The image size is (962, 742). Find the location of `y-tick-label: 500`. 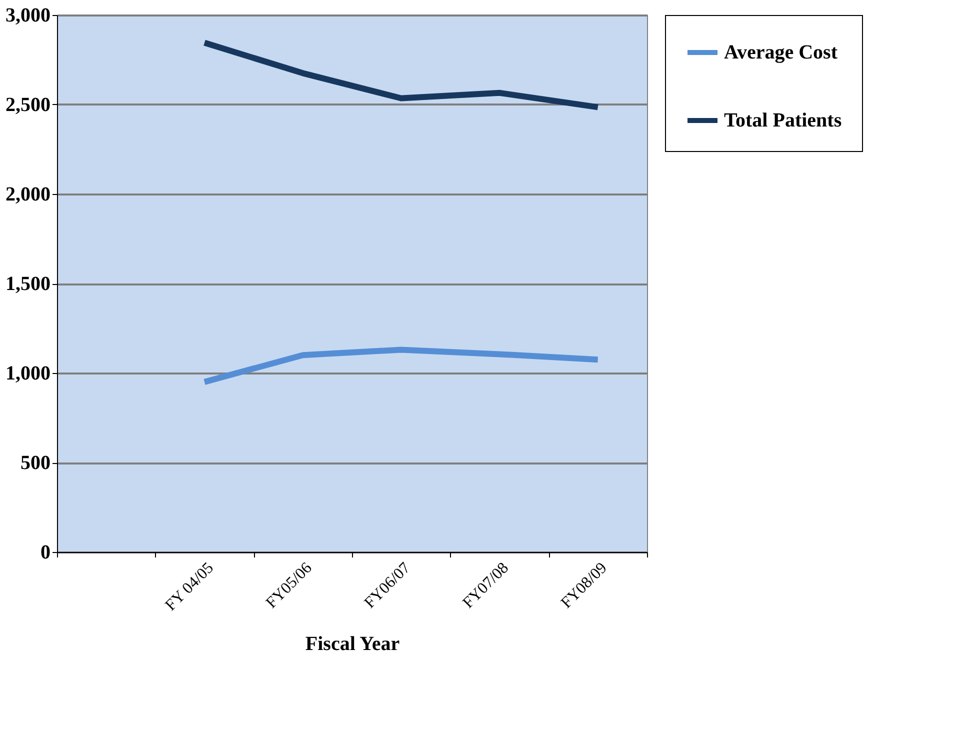

y-tick-label: 500 is located at coordinates (35, 463).